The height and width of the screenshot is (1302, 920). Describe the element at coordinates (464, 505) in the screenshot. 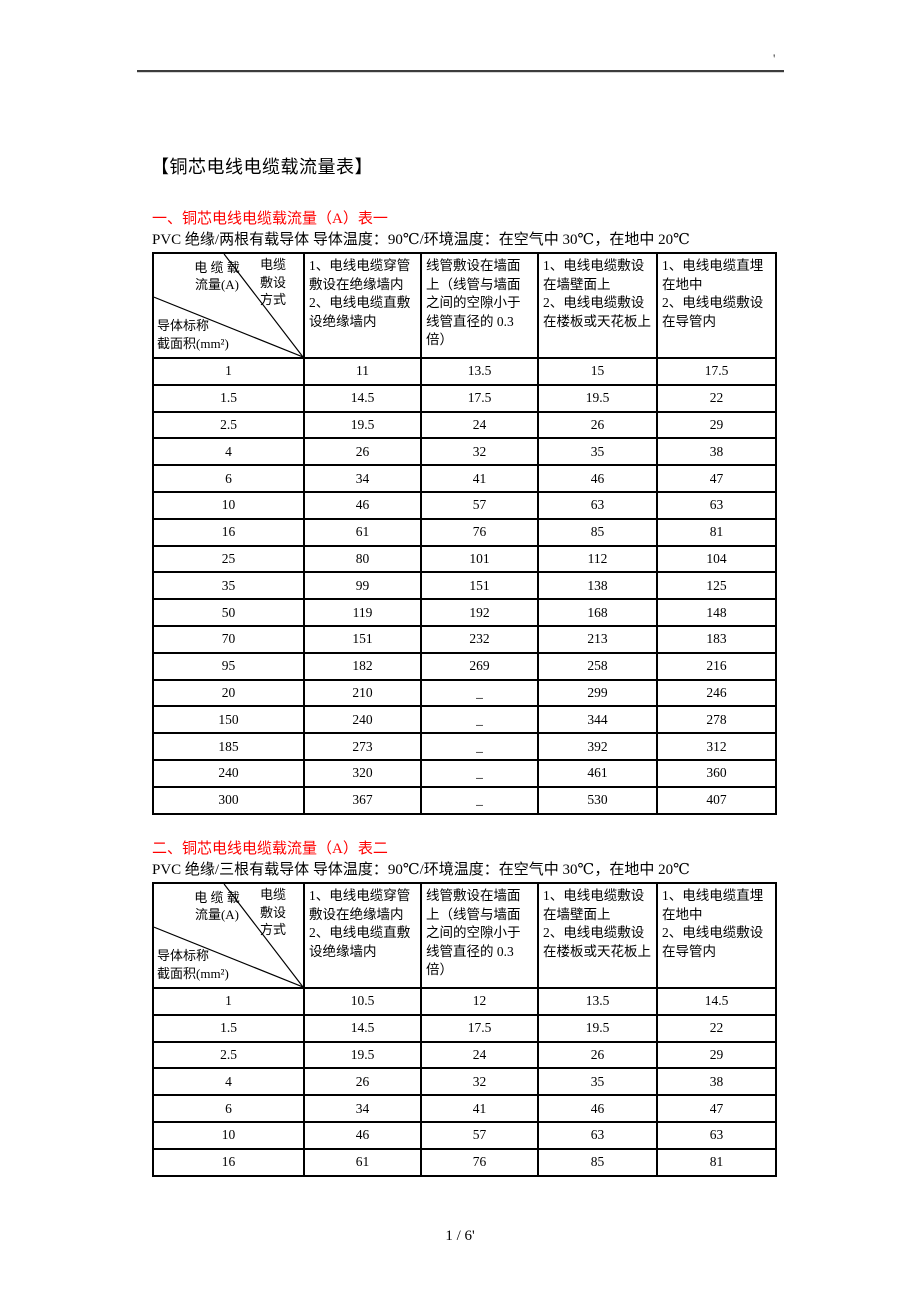

I see `table-row: 10 46 57 63 63` at that location.